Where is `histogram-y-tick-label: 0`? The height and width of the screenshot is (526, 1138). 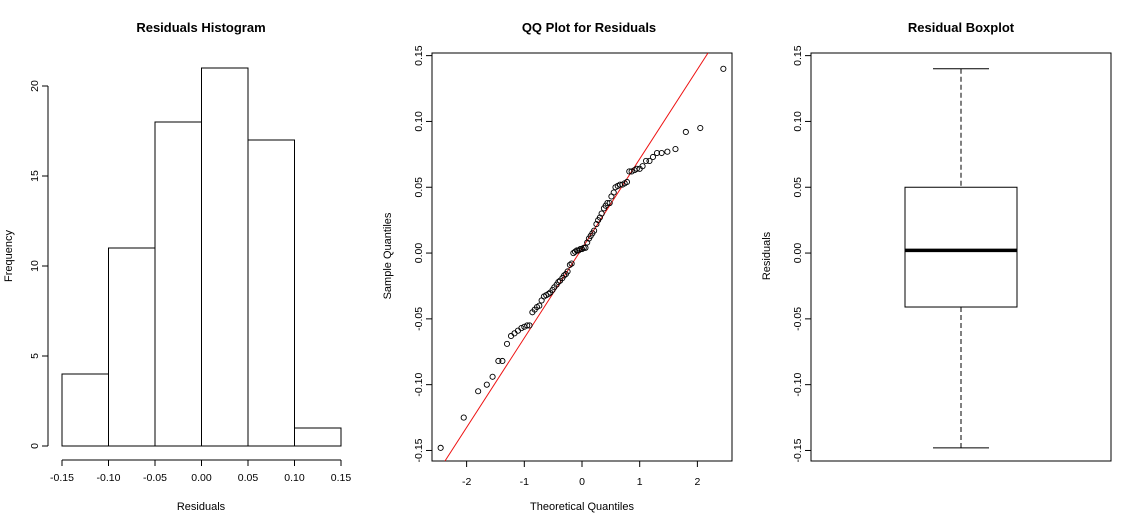
histogram-y-tick-label: 0 is located at coordinates (35, 446).